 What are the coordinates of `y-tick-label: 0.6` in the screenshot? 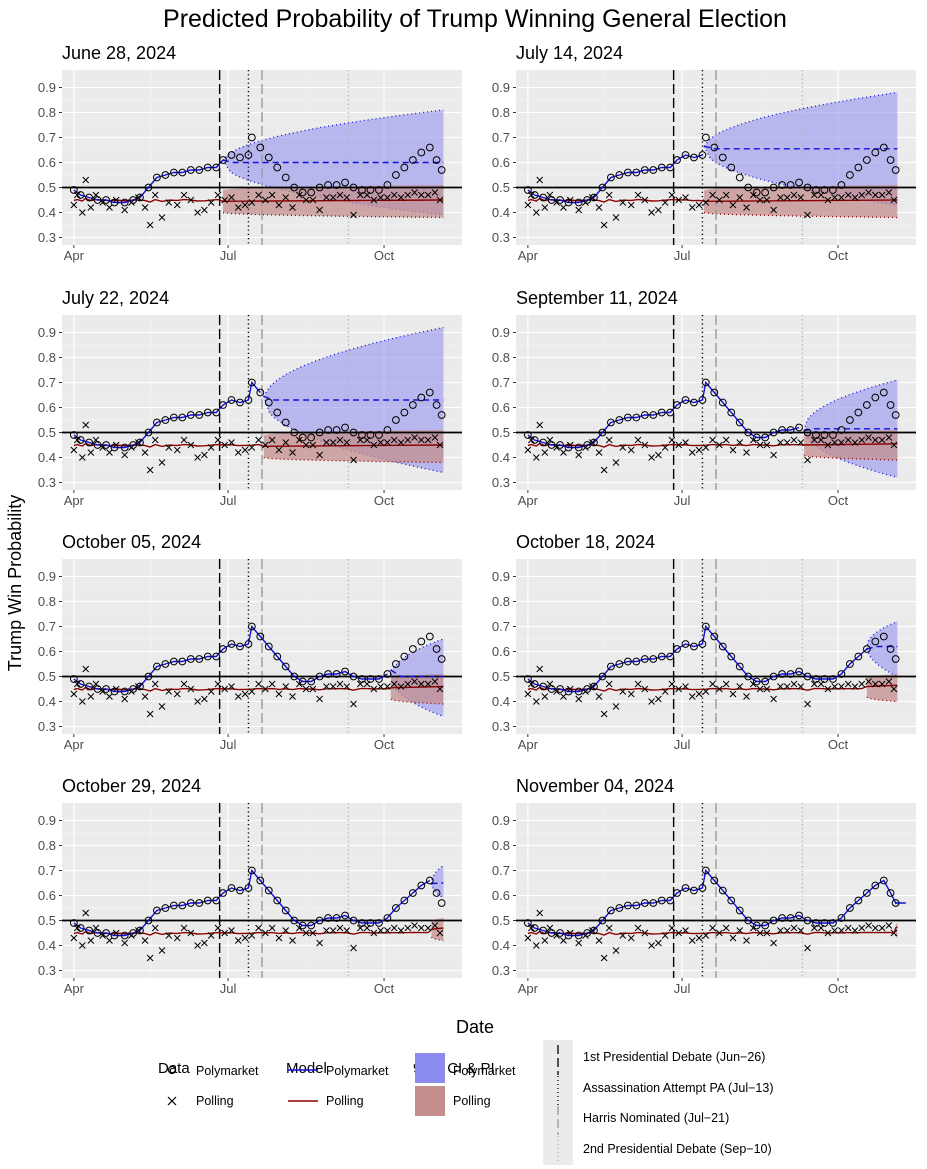 It's located at (501, 162).